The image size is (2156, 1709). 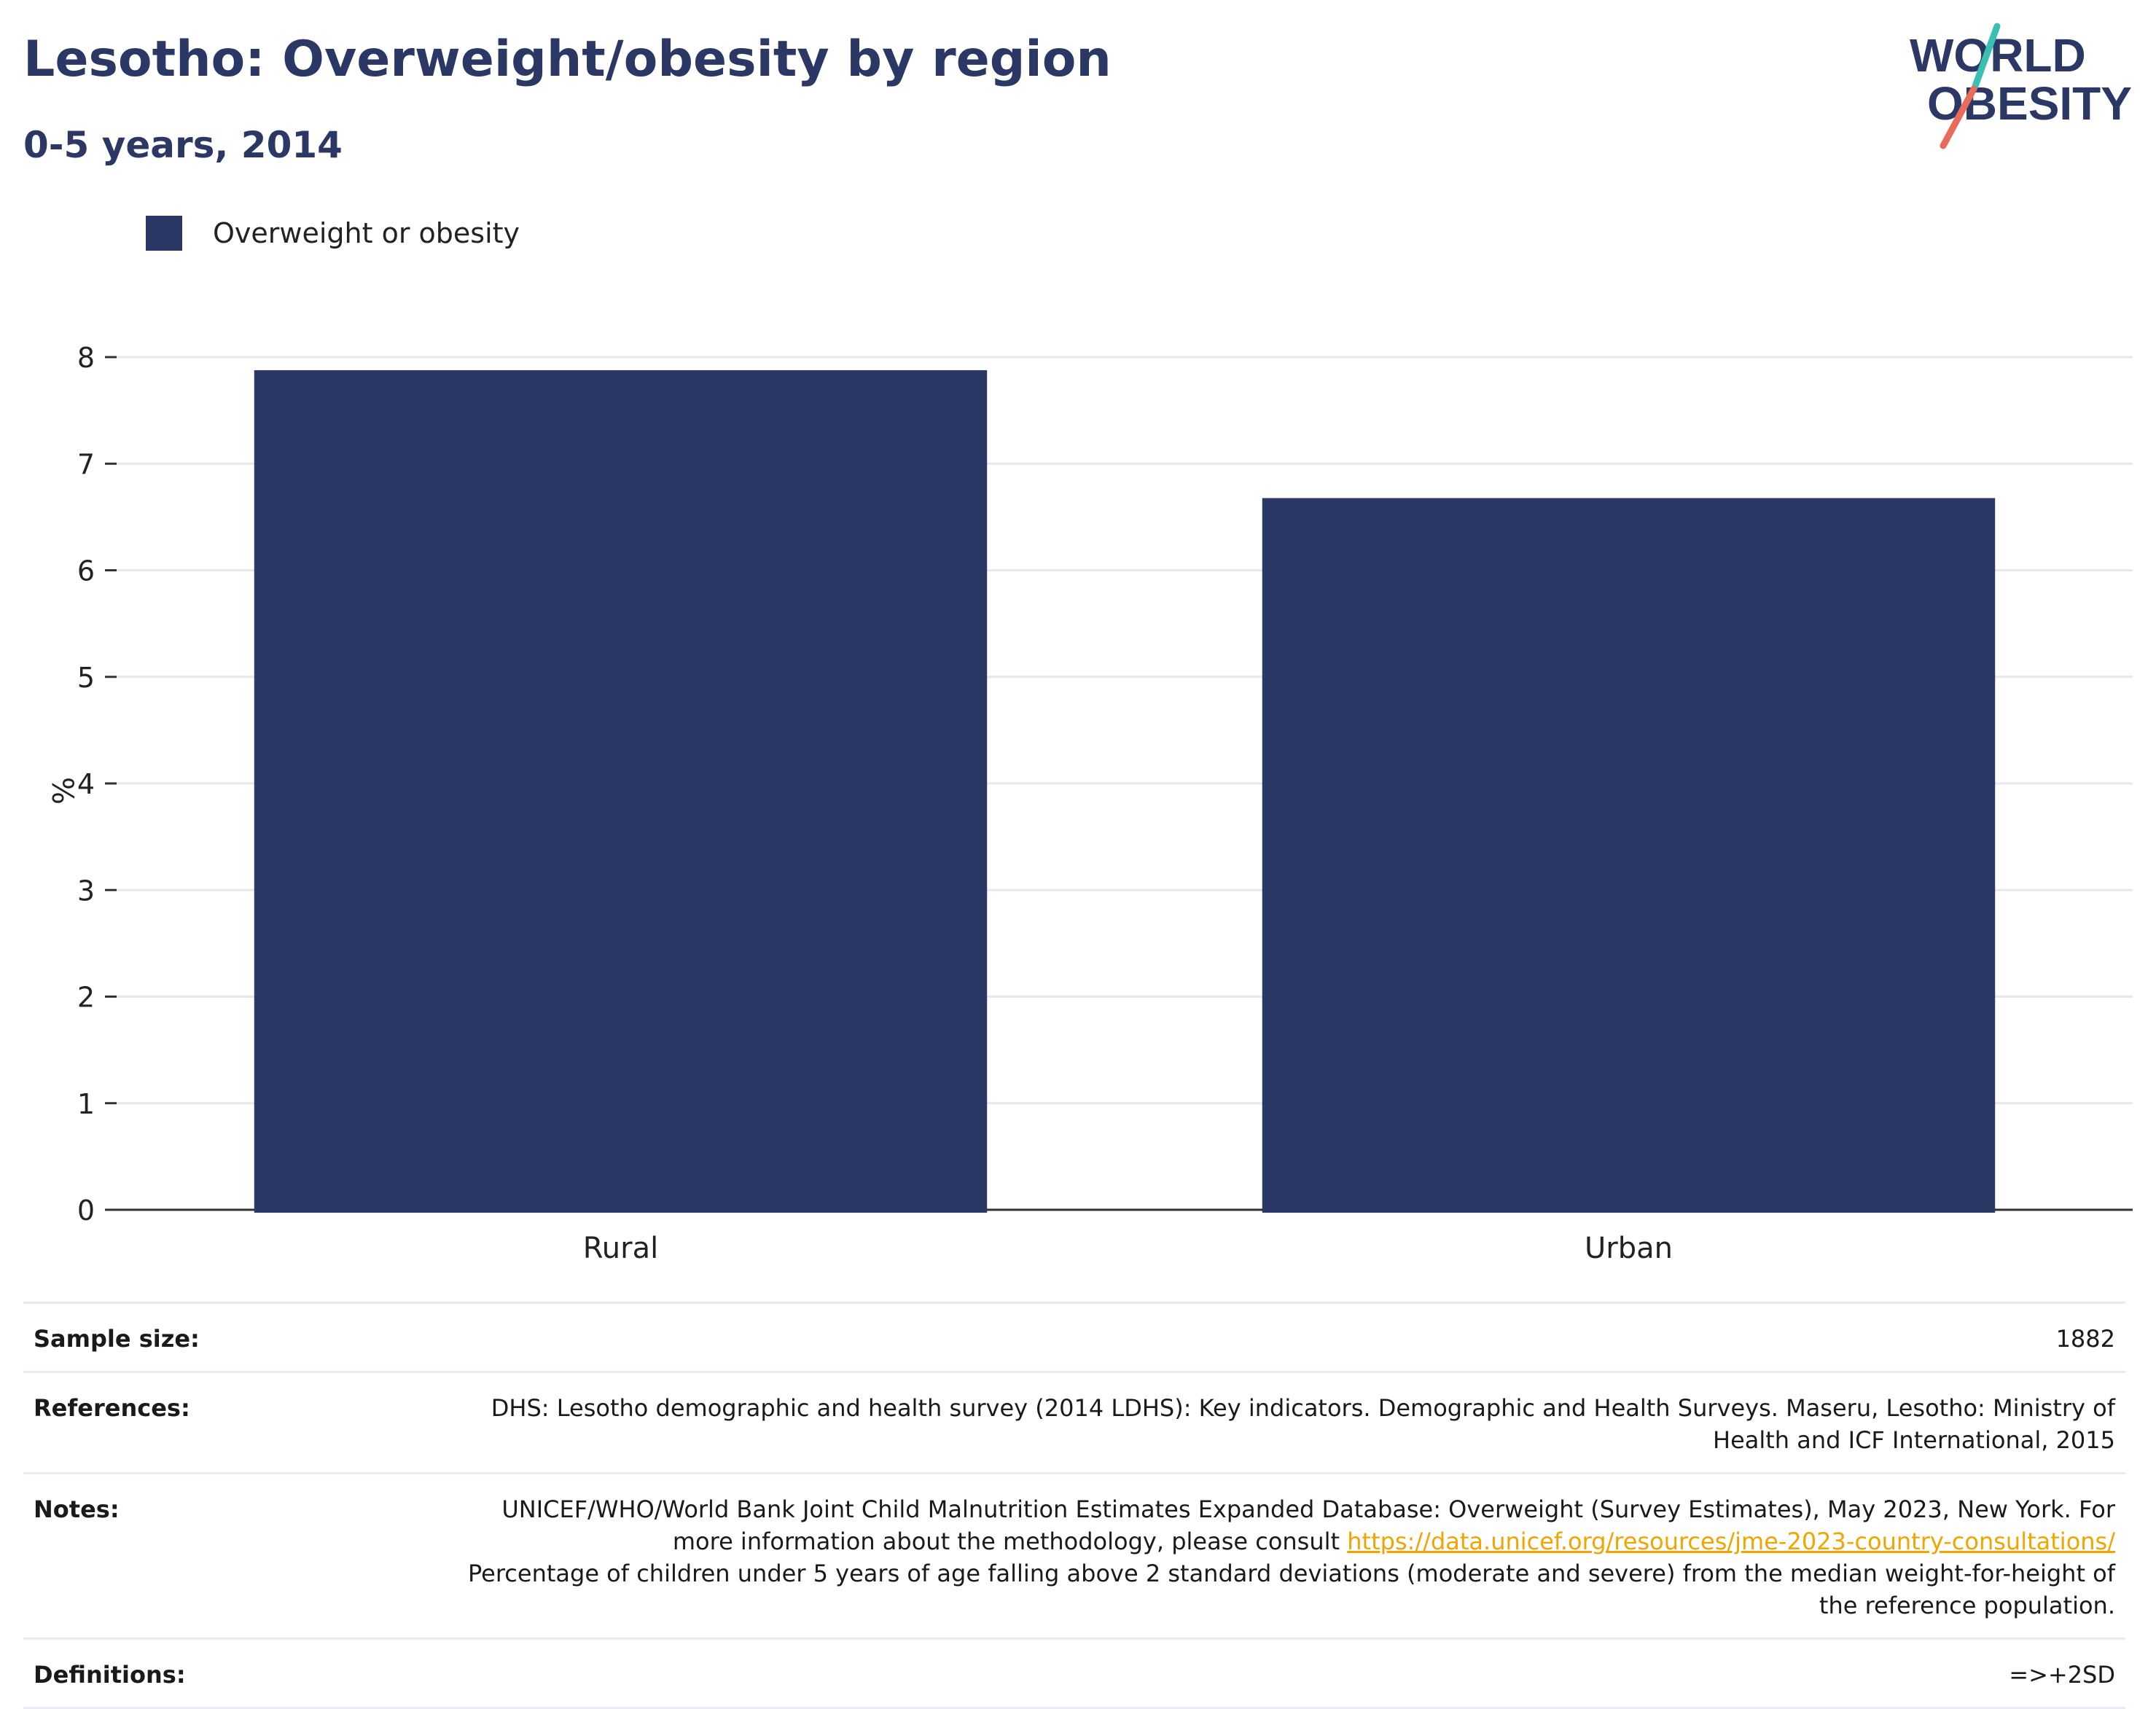 I want to click on x-tick-label: Urban, so click(x=1629, y=1248).